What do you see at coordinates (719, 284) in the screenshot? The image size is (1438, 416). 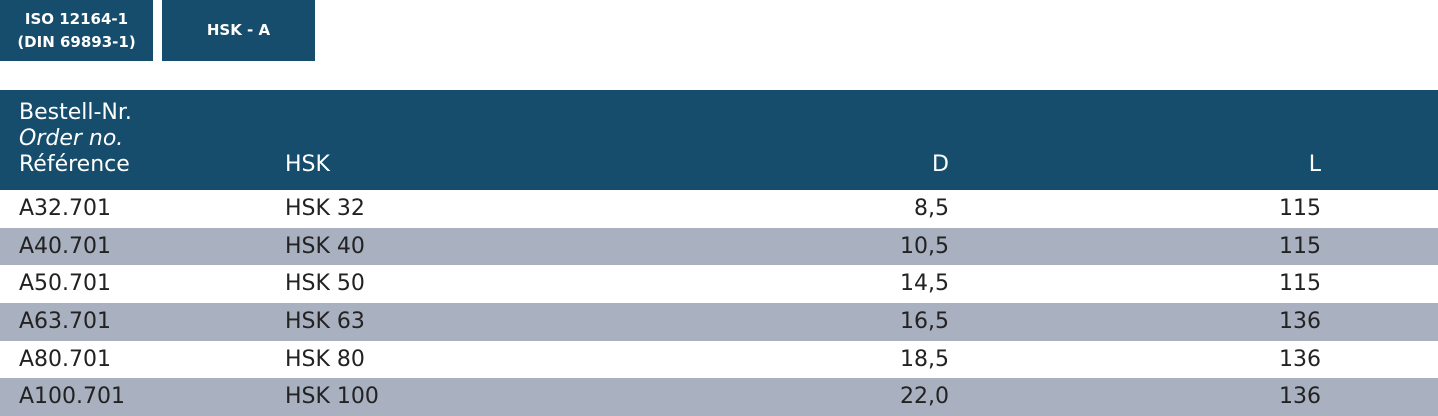 I see `table-row: A50.701 HSK 50 14,5 115` at bounding box center [719, 284].